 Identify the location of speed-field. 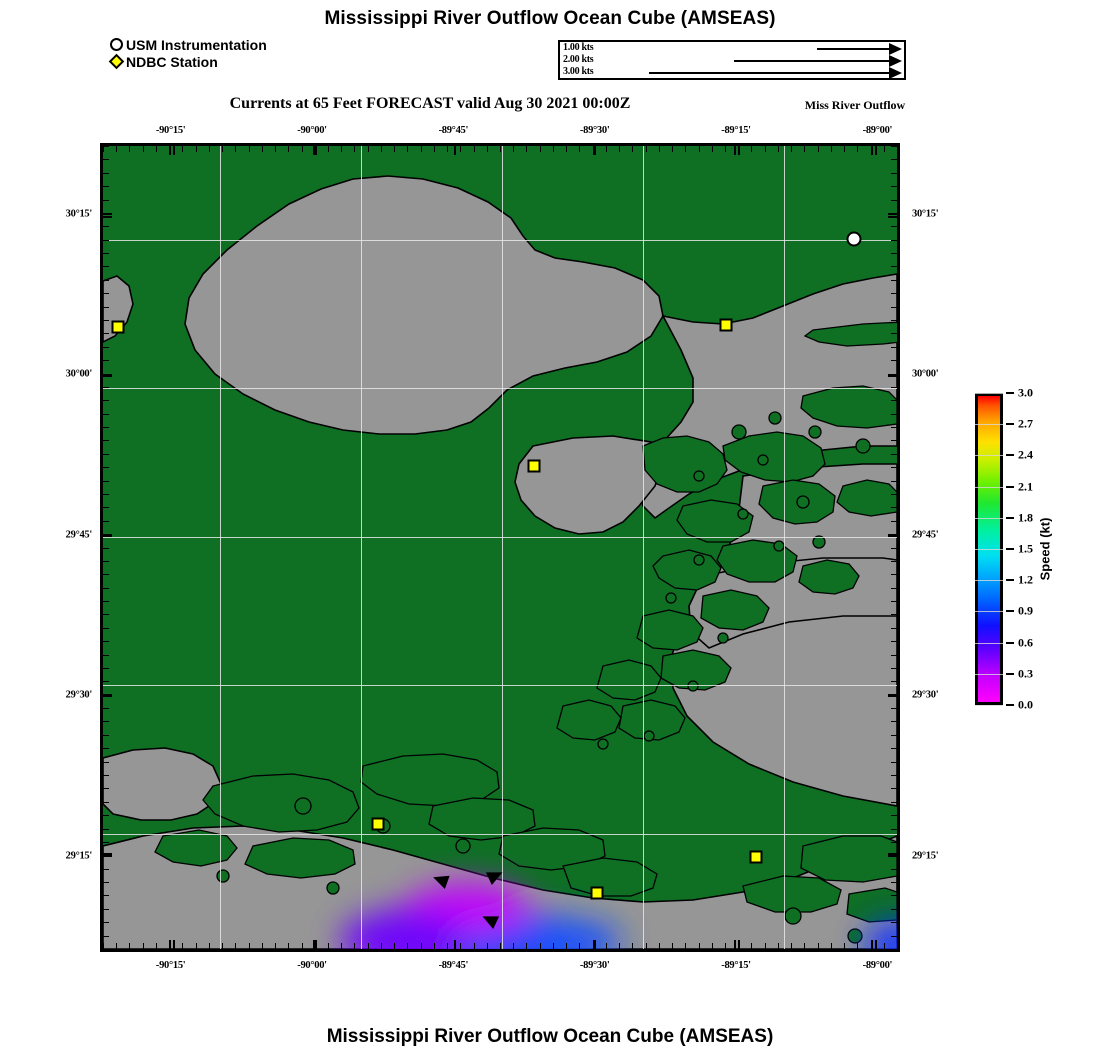
(618, 915).